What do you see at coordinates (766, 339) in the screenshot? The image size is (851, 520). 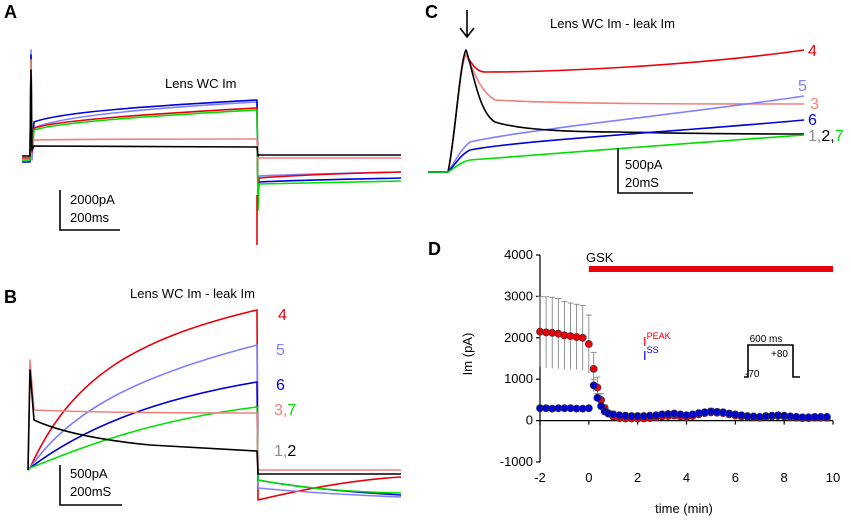 I see `protocol-duration: 600 ms` at bounding box center [766, 339].